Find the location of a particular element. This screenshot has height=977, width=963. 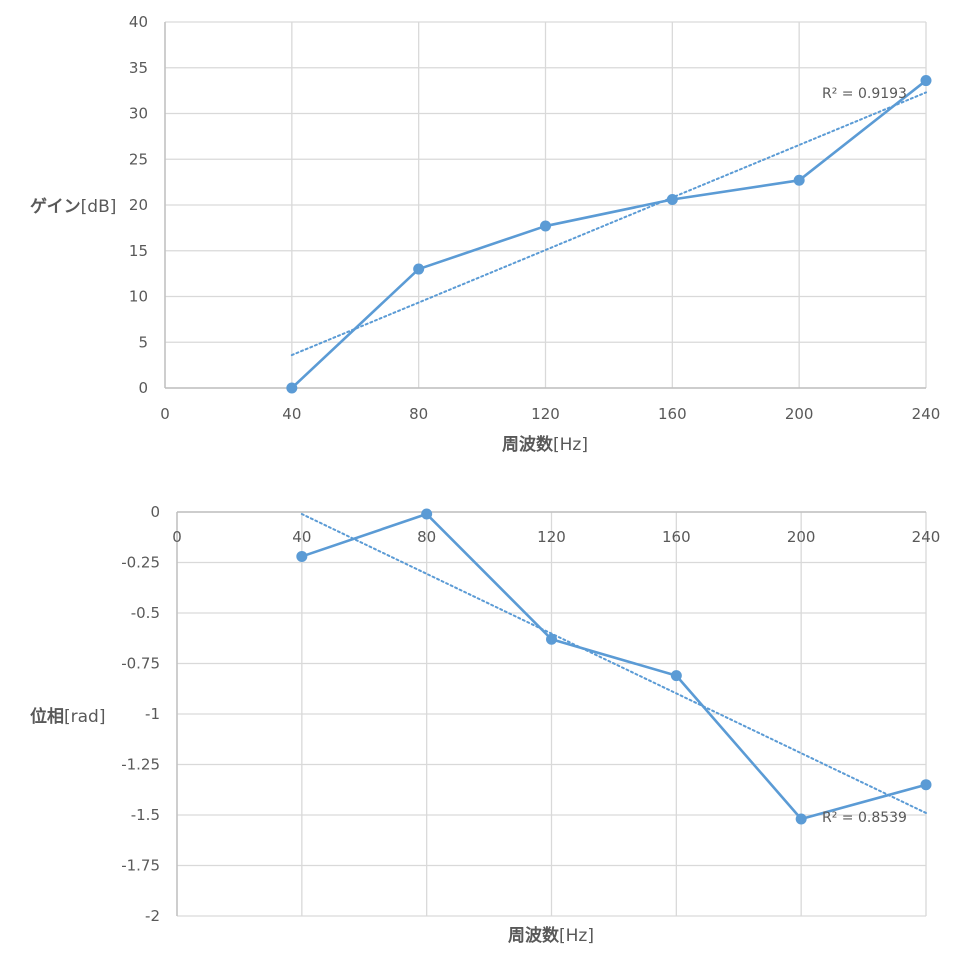

gain-x-tick-label: 80 is located at coordinates (418, 414).